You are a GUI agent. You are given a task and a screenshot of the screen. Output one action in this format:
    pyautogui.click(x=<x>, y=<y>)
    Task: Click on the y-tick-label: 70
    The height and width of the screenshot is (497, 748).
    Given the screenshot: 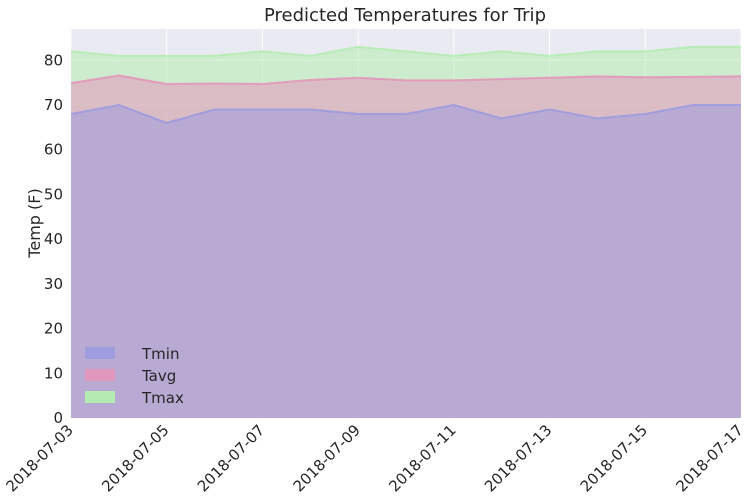 What is the action you would take?
    pyautogui.click(x=53, y=105)
    